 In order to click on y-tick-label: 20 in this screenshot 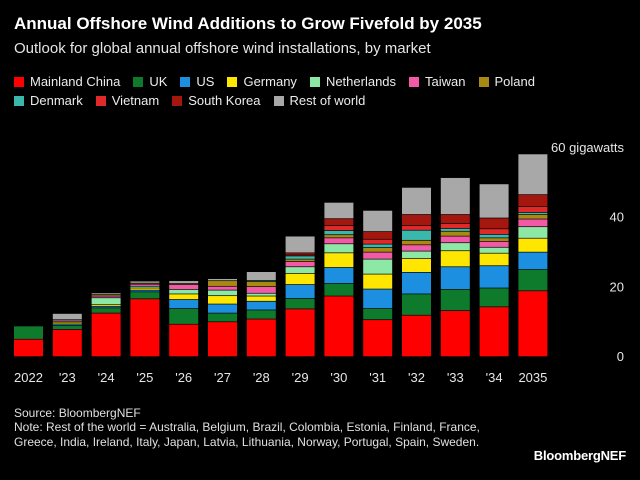, I will do `click(617, 286)`.